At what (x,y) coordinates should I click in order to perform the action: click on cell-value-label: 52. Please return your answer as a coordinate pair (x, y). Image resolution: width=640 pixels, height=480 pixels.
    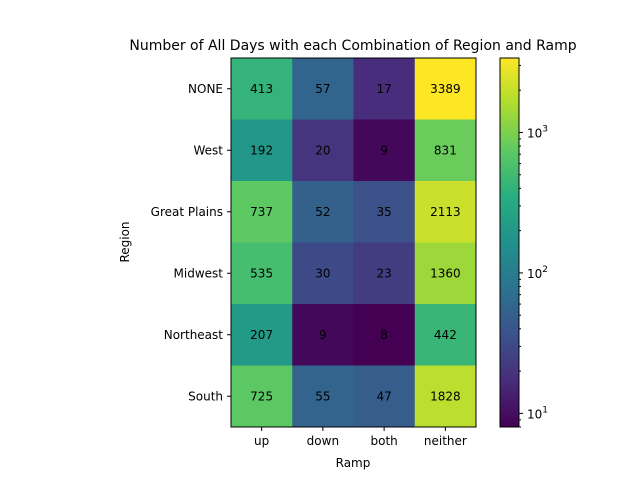
    Looking at the image, I should click on (322, 212).